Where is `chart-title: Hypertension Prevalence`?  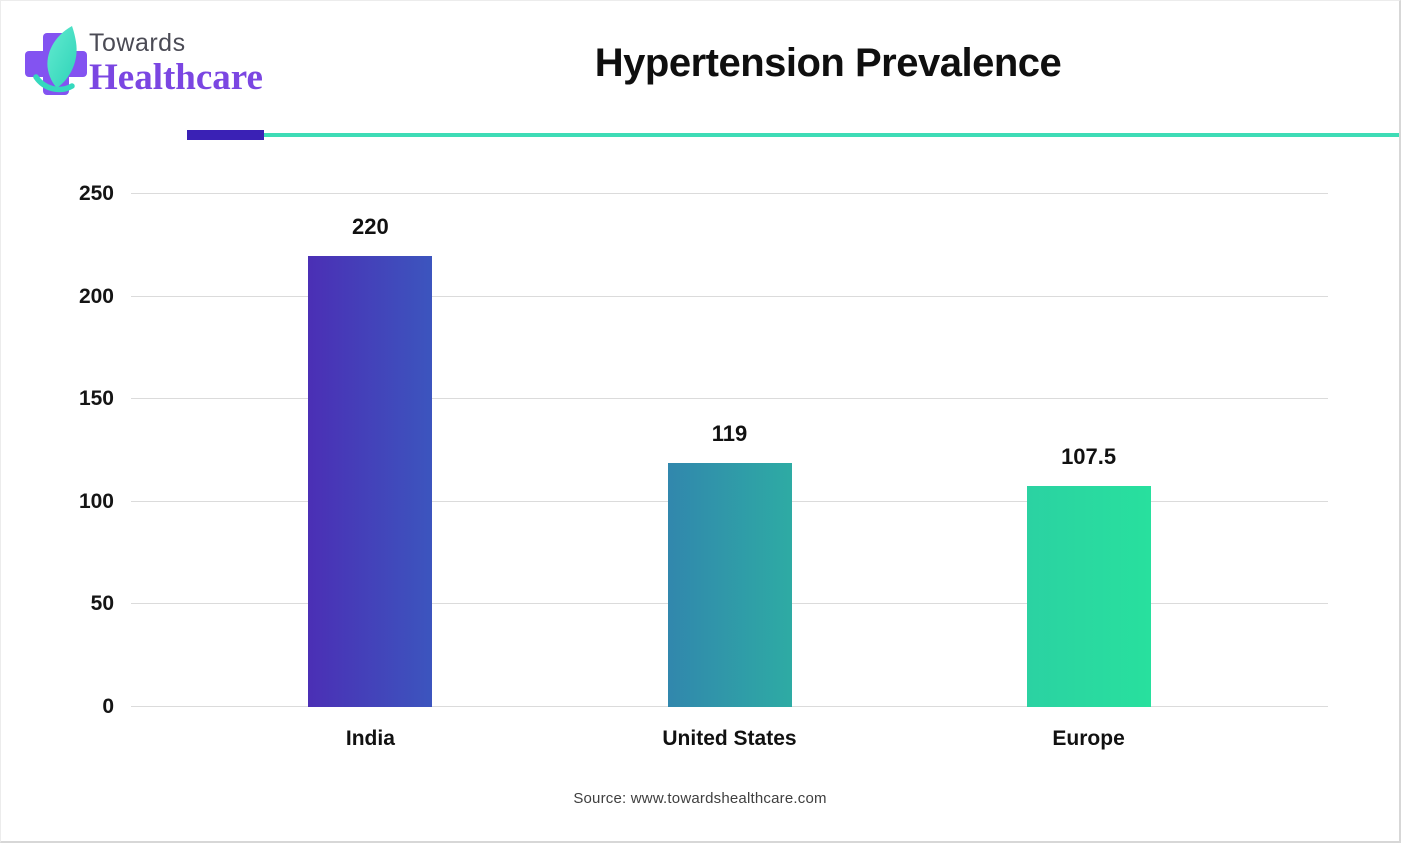 chart-title: Hypertension Prevalence is located at coordinates (828, 63).